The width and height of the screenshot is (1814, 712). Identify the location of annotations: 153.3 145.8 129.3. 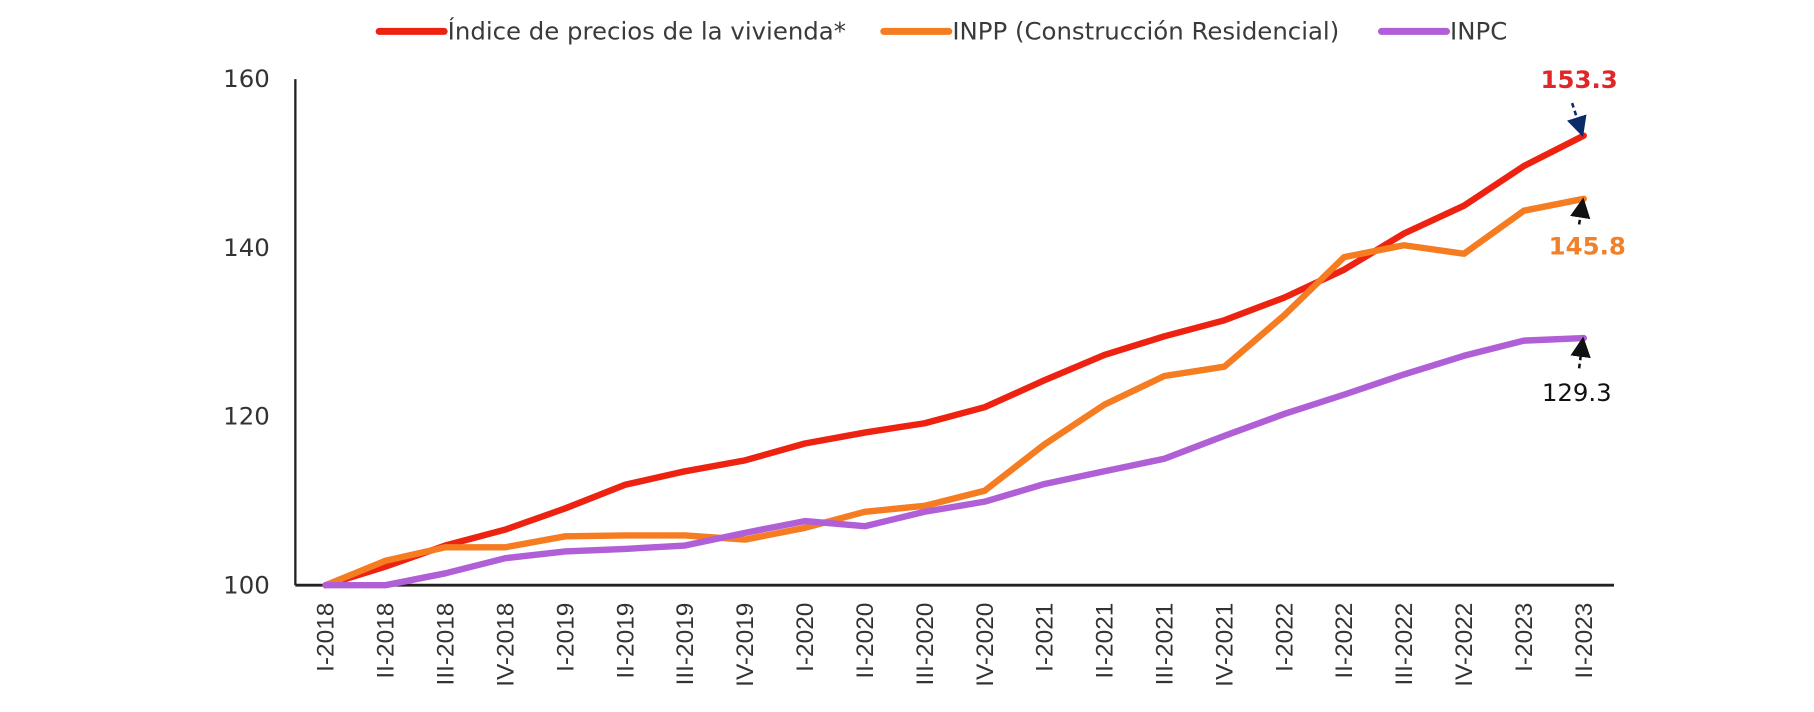
(1583, 236).